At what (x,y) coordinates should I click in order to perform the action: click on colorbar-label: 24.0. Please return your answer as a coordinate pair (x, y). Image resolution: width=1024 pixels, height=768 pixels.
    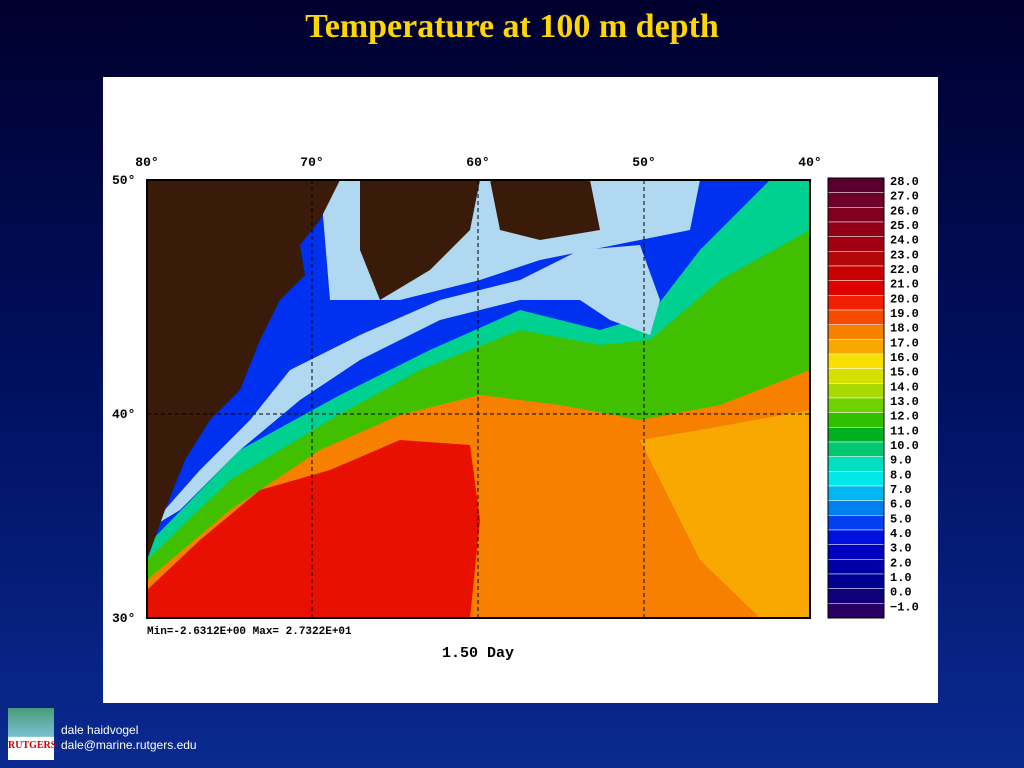
    Looking at the image, I should click on (904, 241).